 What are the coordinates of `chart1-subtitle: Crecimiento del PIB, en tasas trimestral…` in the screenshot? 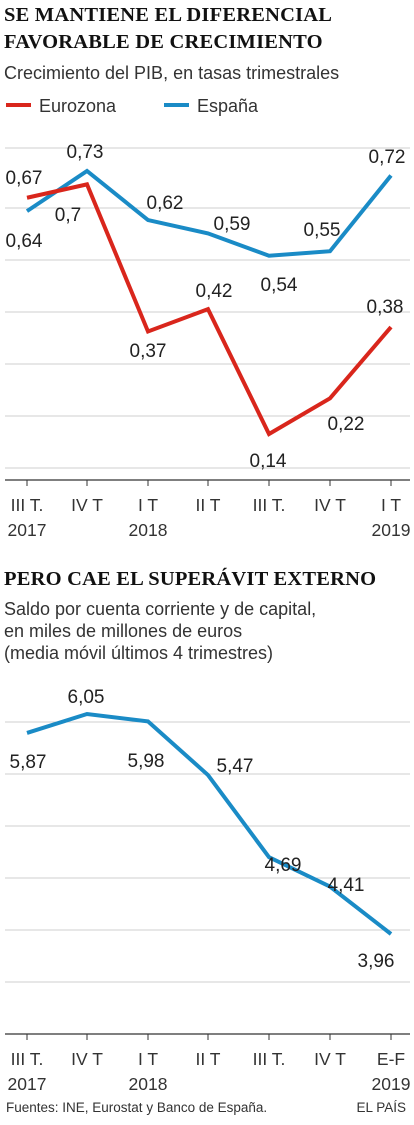 It's located at (172, 73).